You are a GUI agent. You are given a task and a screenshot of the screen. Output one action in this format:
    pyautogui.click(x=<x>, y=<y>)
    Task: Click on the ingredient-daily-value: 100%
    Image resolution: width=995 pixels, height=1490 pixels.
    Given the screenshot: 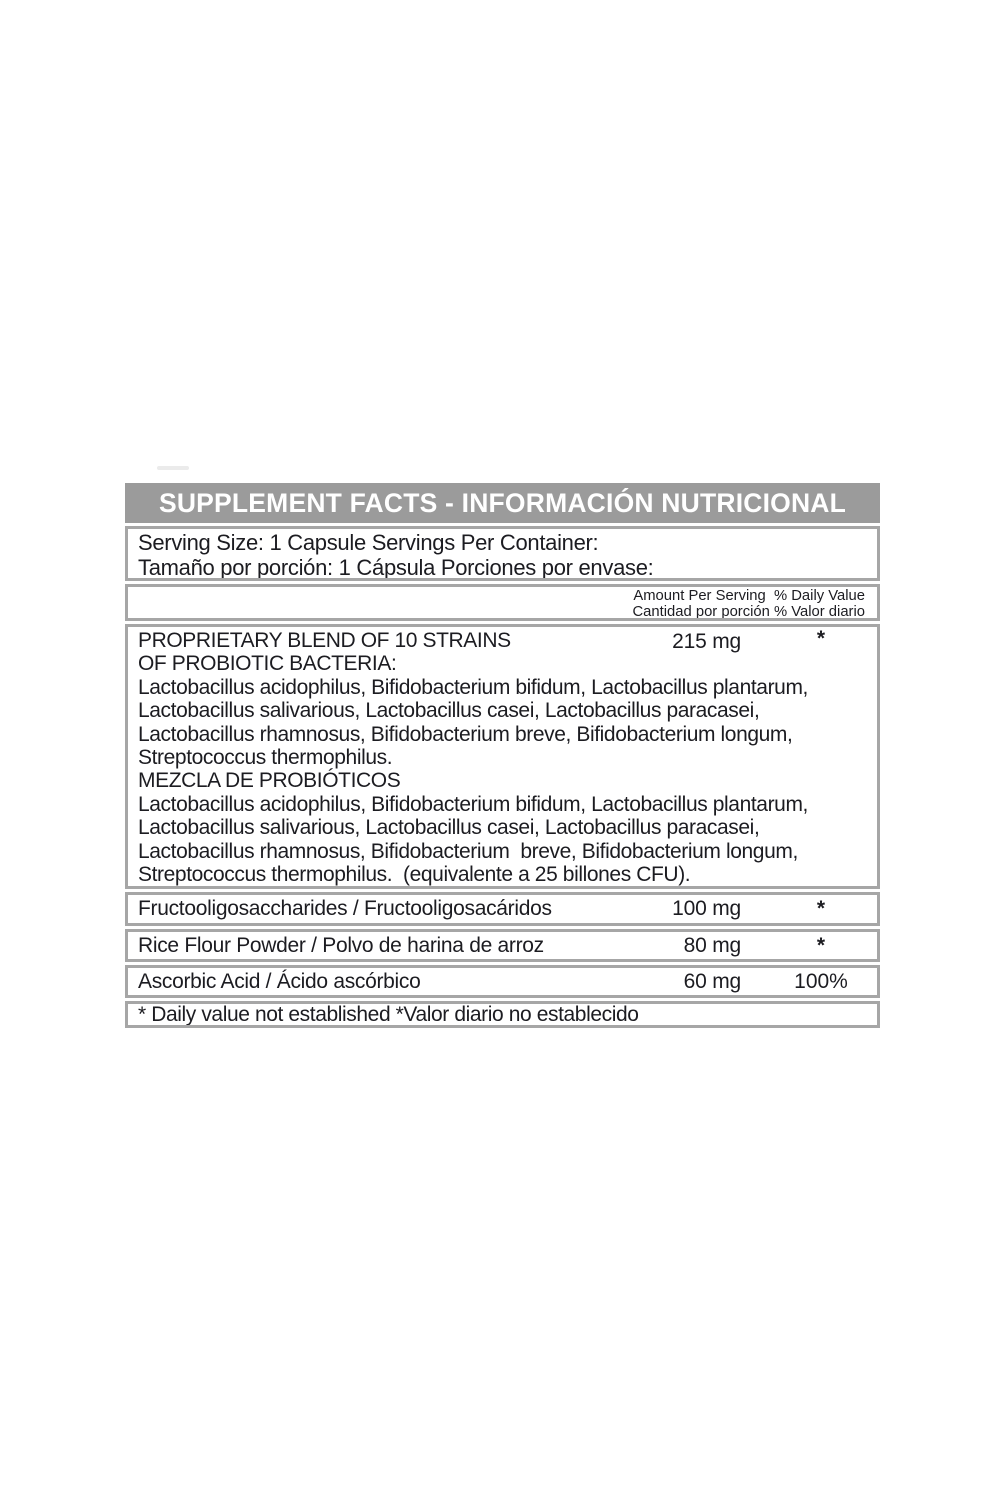 What is the action you would take?
    pyautogui.click(x=821, y=981)
    